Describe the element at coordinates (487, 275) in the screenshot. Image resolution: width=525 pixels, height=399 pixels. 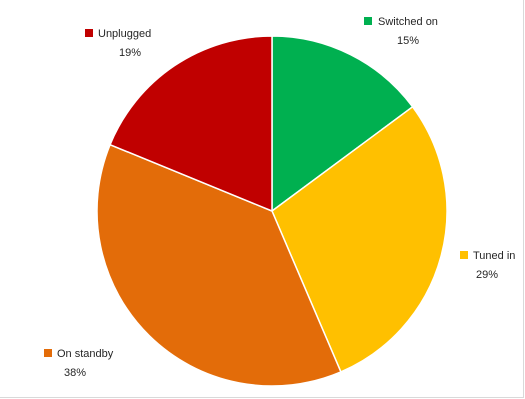
I see `slice-percent-tuned-in: 29%` at that location.